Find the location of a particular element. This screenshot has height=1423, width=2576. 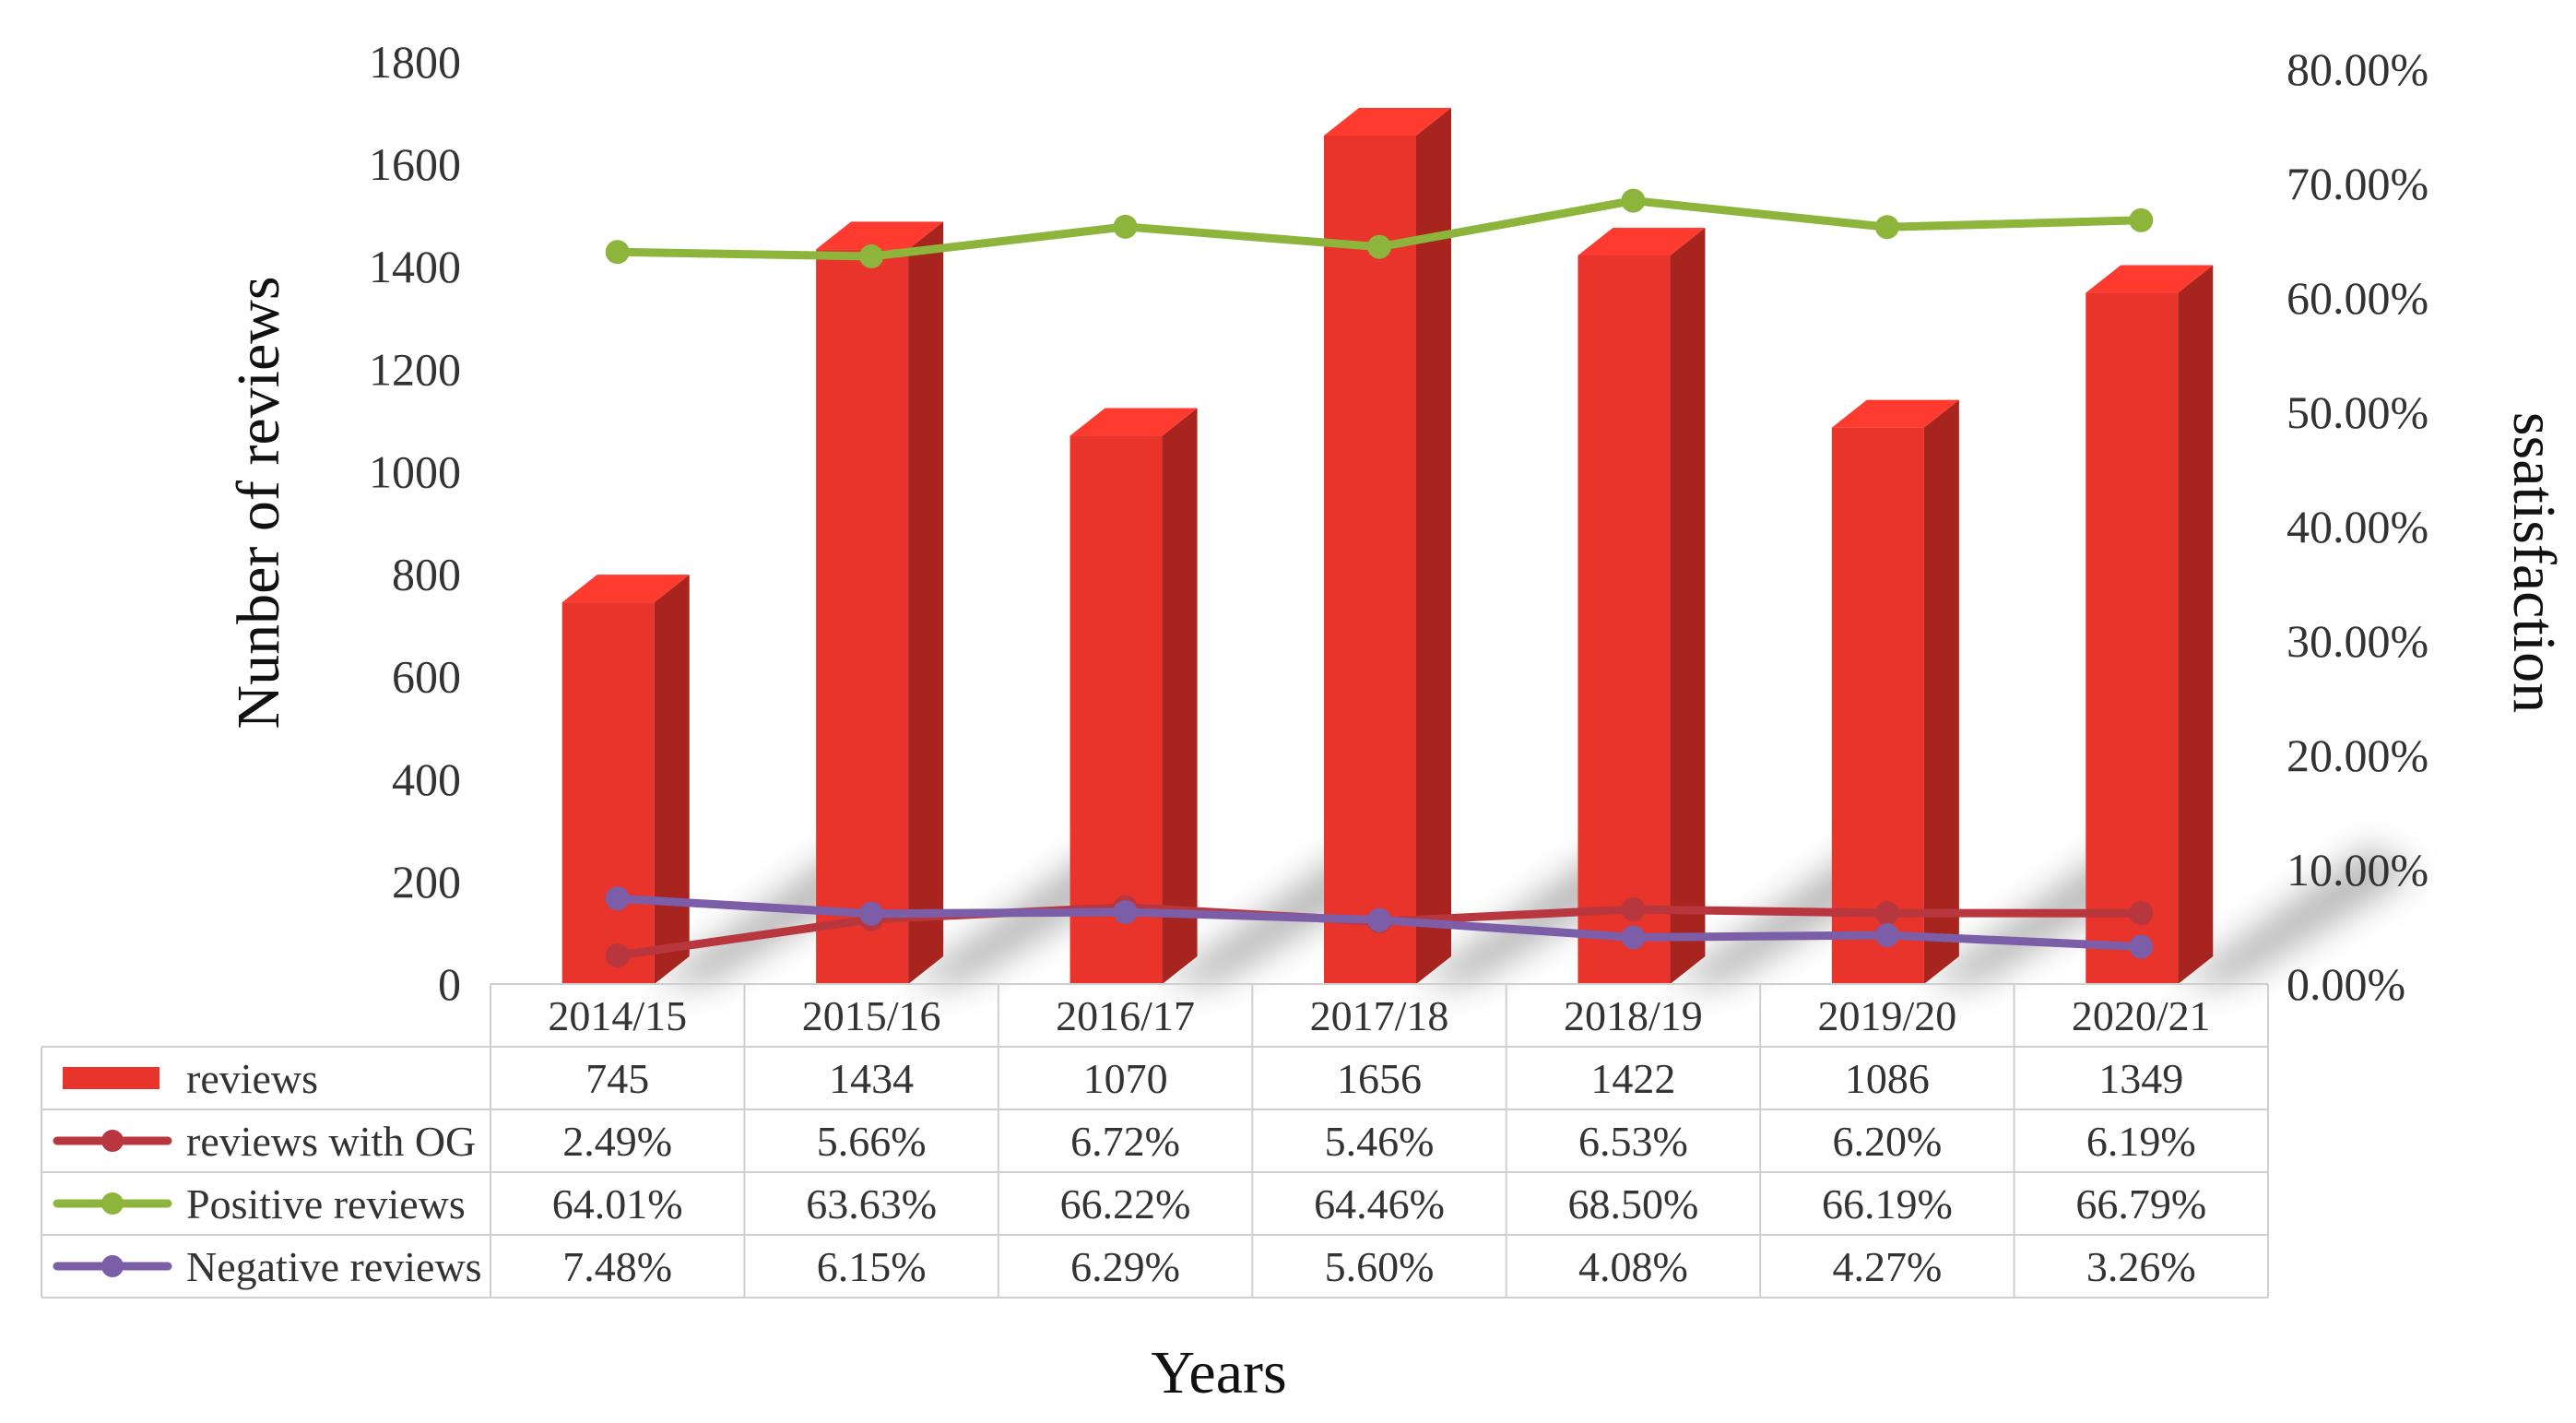

y-tick-label: 1400 is located at coordinates (415, 266).